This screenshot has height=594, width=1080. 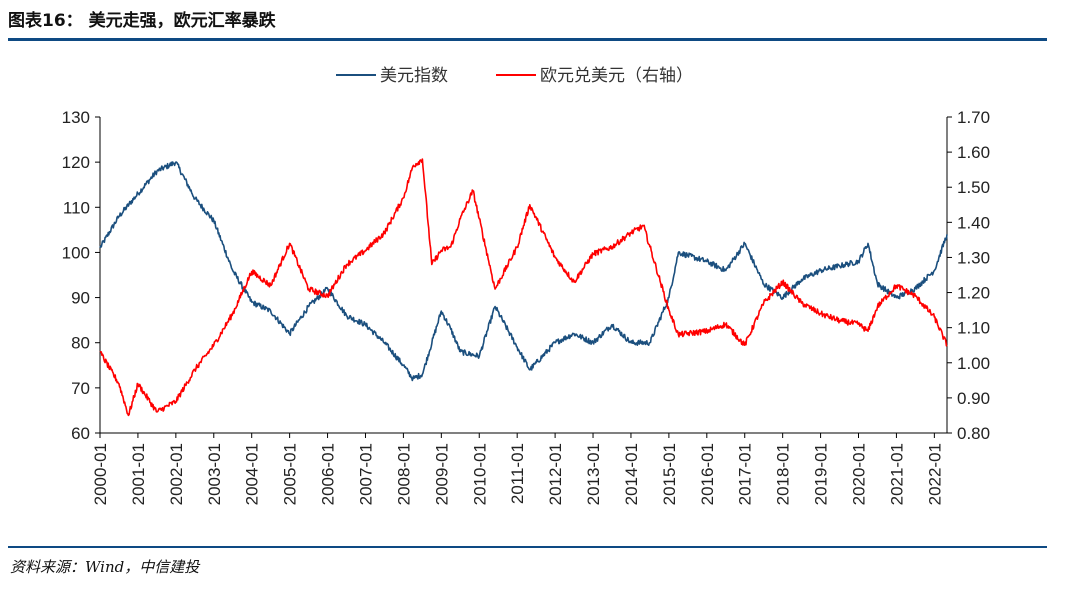 What do you see at coordinates (138, 474) in the screenshot?
I see `x-tick-label: 2001-01` at bounding box center [138, 474].